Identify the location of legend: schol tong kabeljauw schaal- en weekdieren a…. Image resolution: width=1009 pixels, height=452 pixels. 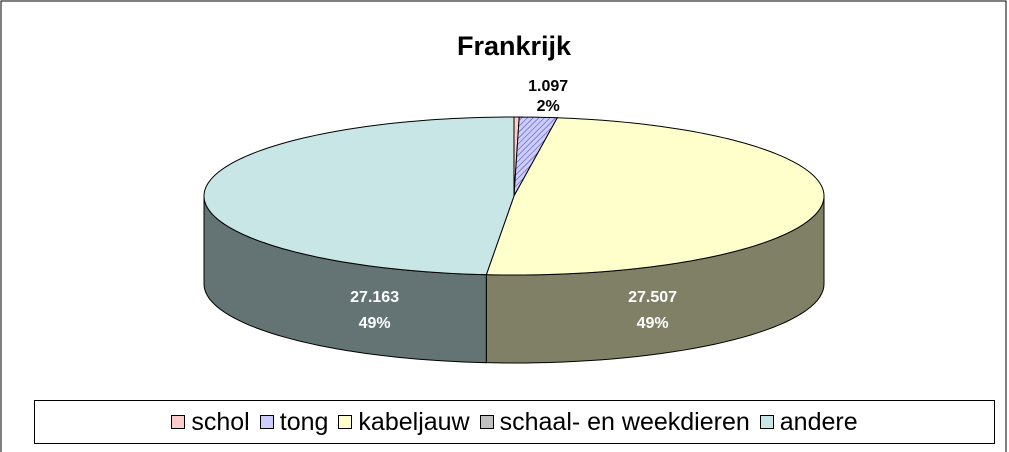
(514, 422).